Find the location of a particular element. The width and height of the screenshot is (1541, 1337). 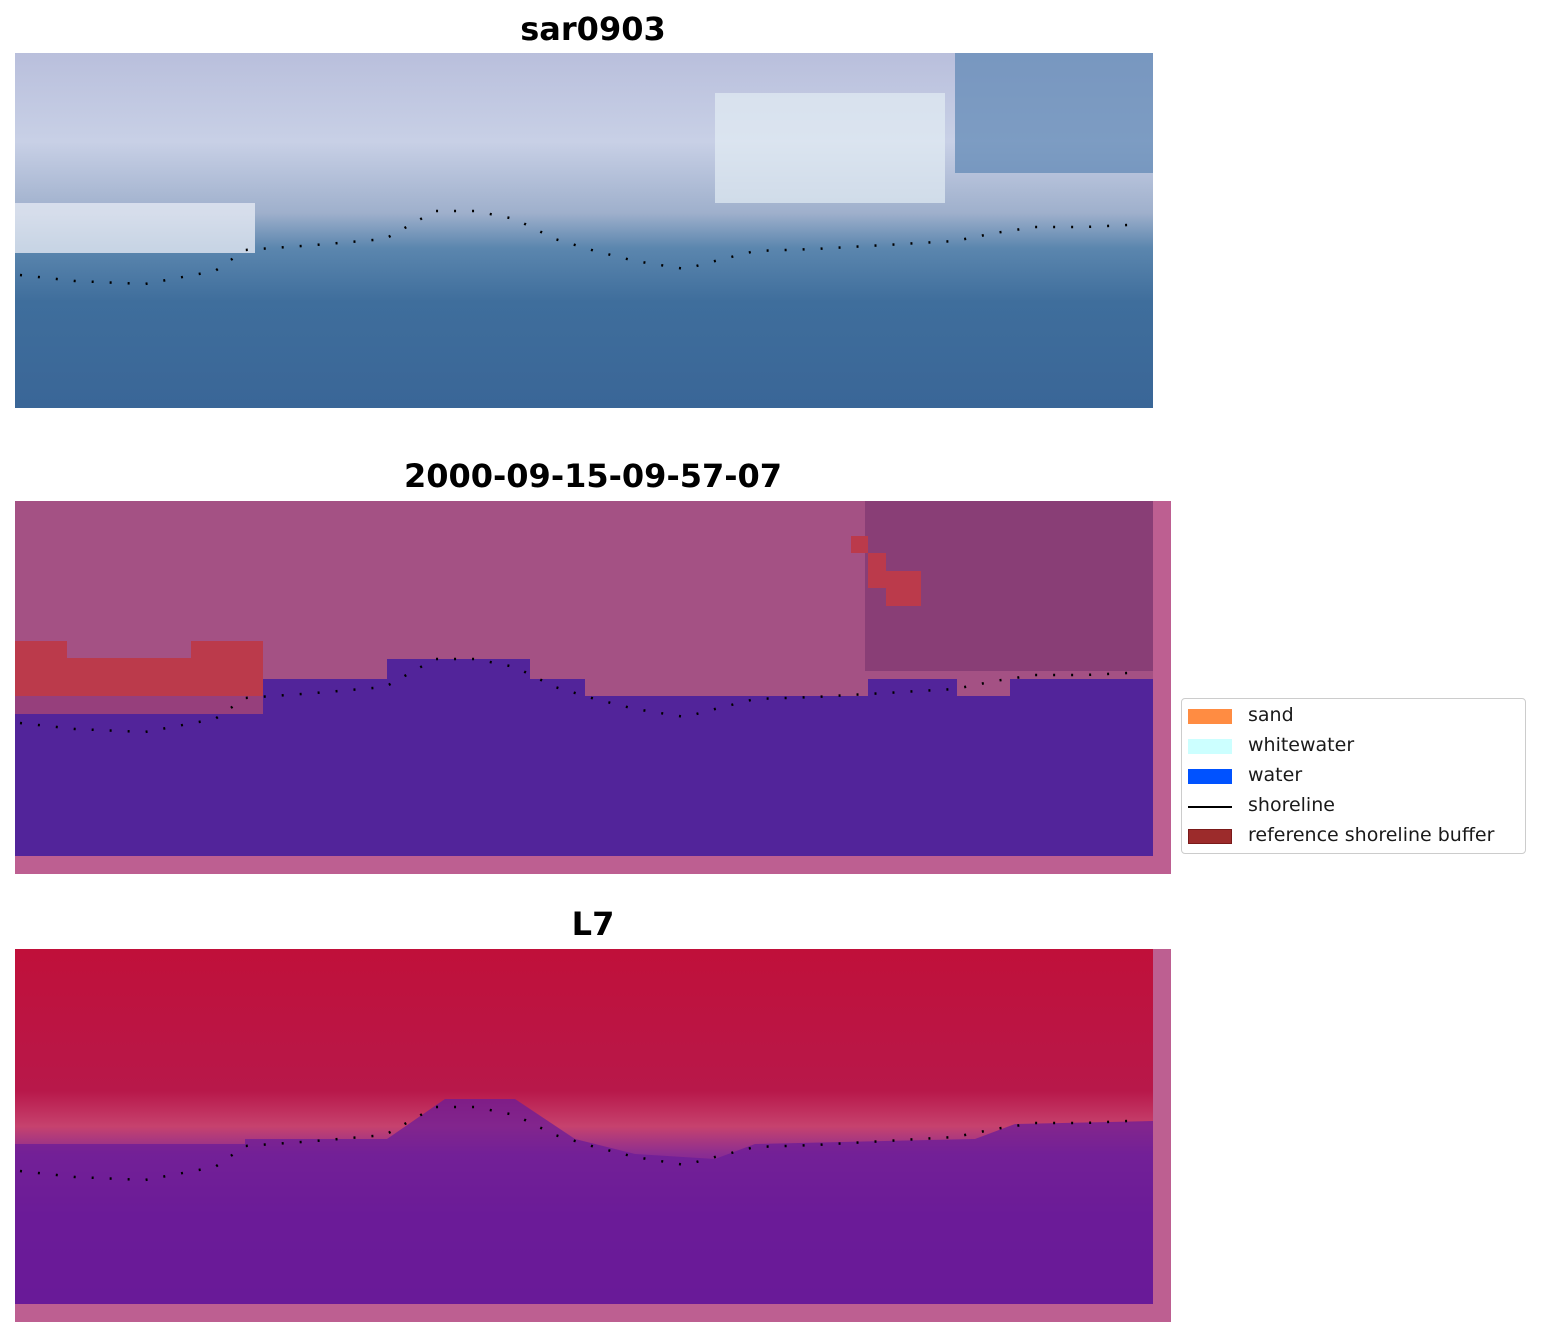

shoreline-line-swatch is located at coordinates (1210, 807).